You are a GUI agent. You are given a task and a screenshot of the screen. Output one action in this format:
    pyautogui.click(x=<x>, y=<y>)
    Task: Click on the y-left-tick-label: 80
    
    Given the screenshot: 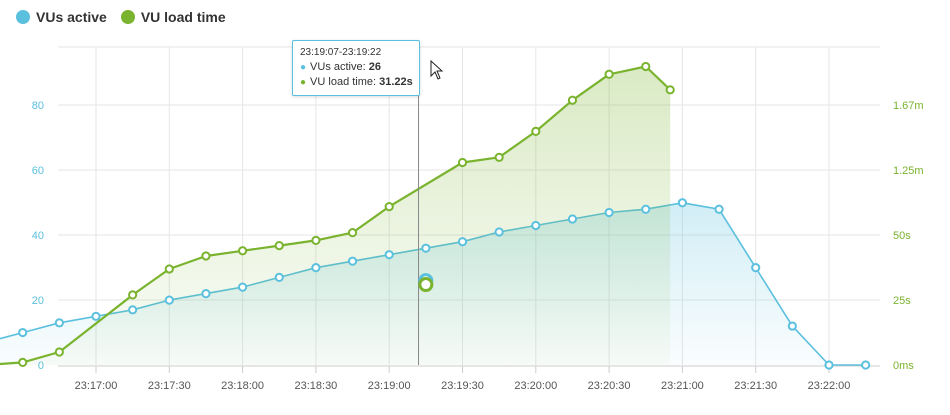 What is the action you would take?
    pyautogui.click(x=38, y=106)
    